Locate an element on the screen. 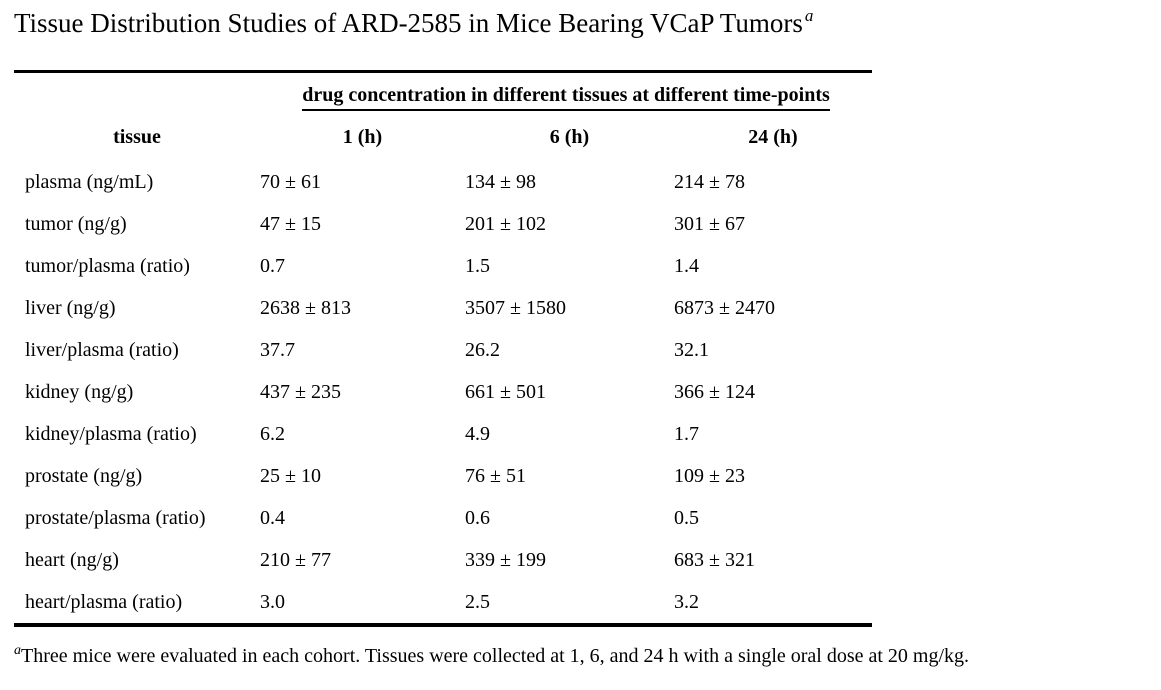  tissue-cell: tumor/plasma (ratio) is located at coordinates (107, 265).